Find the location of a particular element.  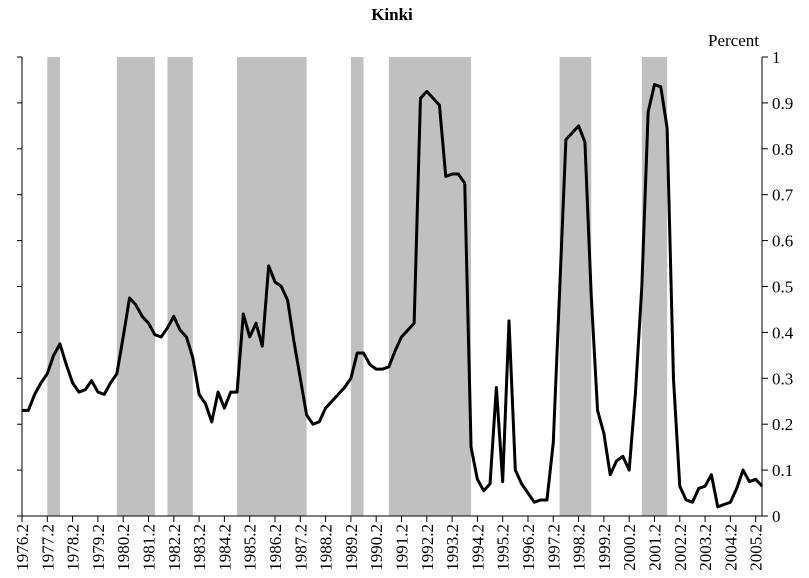

y-tick-label: 0.3 is located at coordinates (782, 378).